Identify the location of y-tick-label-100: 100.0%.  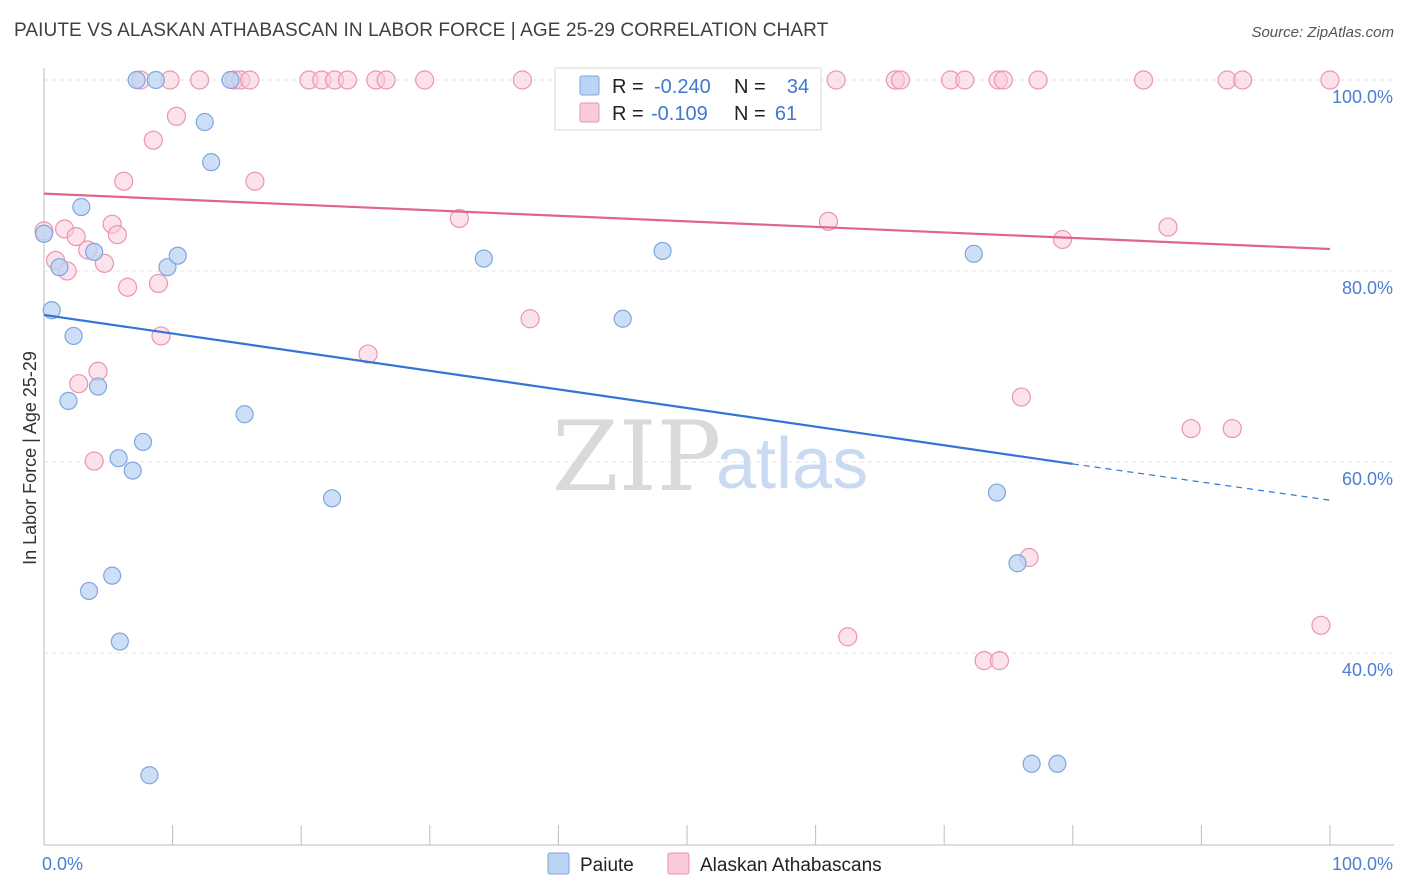
(1362, 97).